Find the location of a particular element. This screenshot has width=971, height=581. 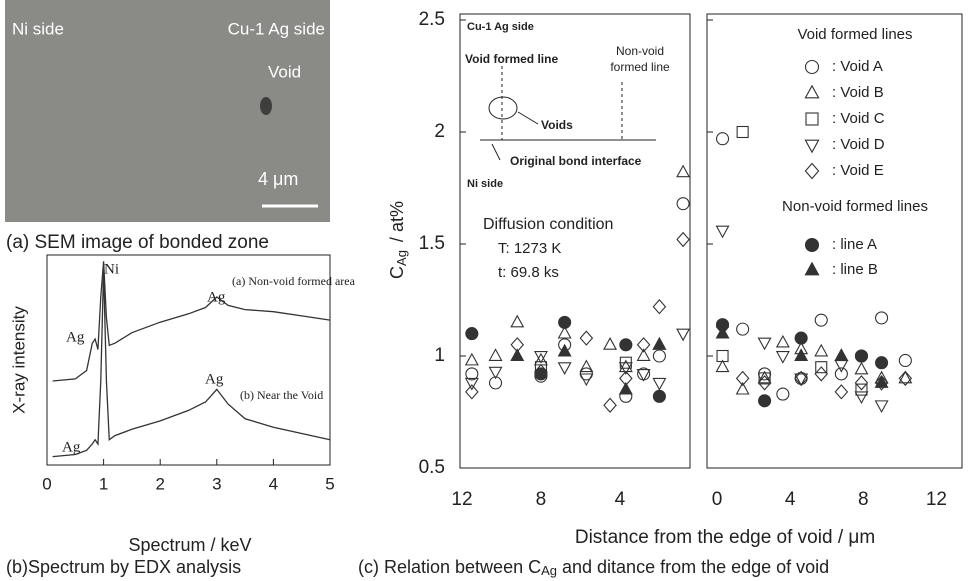

y-tick-label: 2 is located at coordinates (439, 131).